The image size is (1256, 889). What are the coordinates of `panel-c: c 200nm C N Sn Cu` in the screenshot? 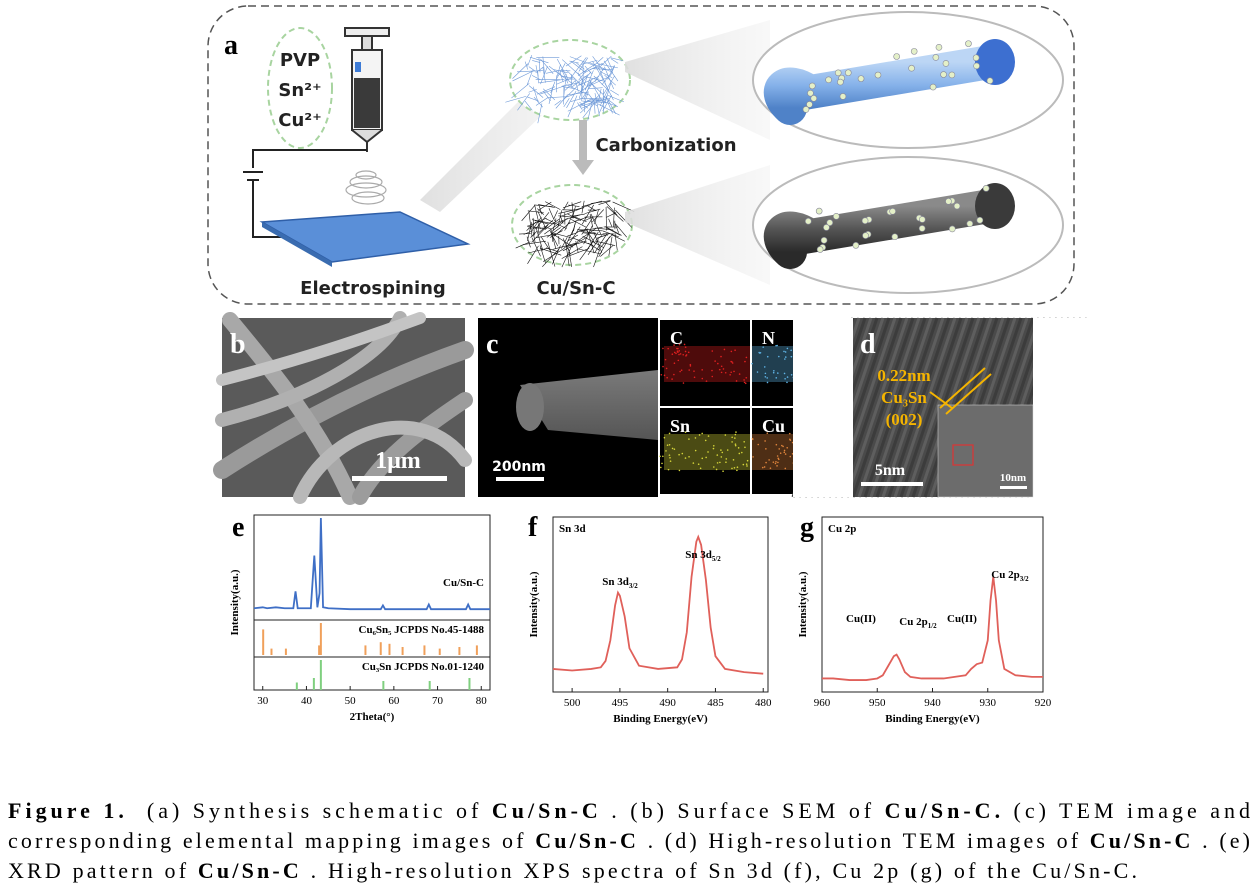 It's located at (660, 407).